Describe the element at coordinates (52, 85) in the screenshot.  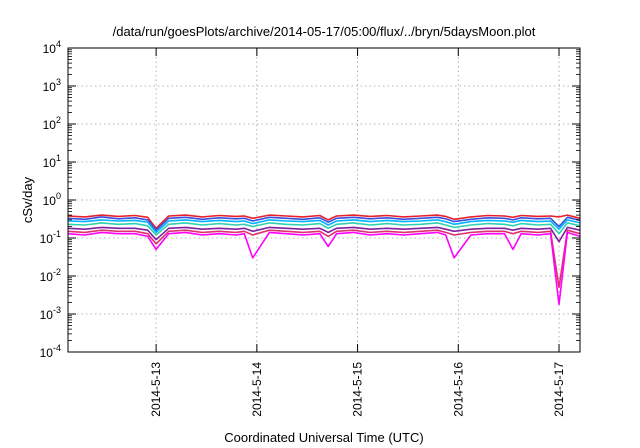
I see `y-tick-label: 10³` at that location.